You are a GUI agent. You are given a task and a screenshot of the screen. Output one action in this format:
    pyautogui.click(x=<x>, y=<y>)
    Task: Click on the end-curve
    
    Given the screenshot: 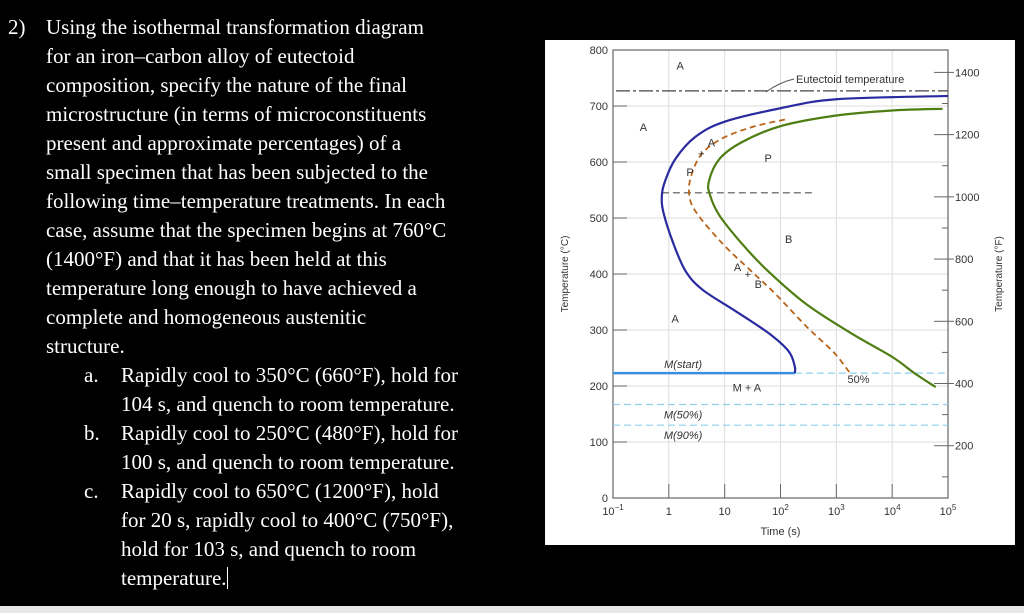 What is the action you would take?
    pyautogui.click(x=825, y=248)
    